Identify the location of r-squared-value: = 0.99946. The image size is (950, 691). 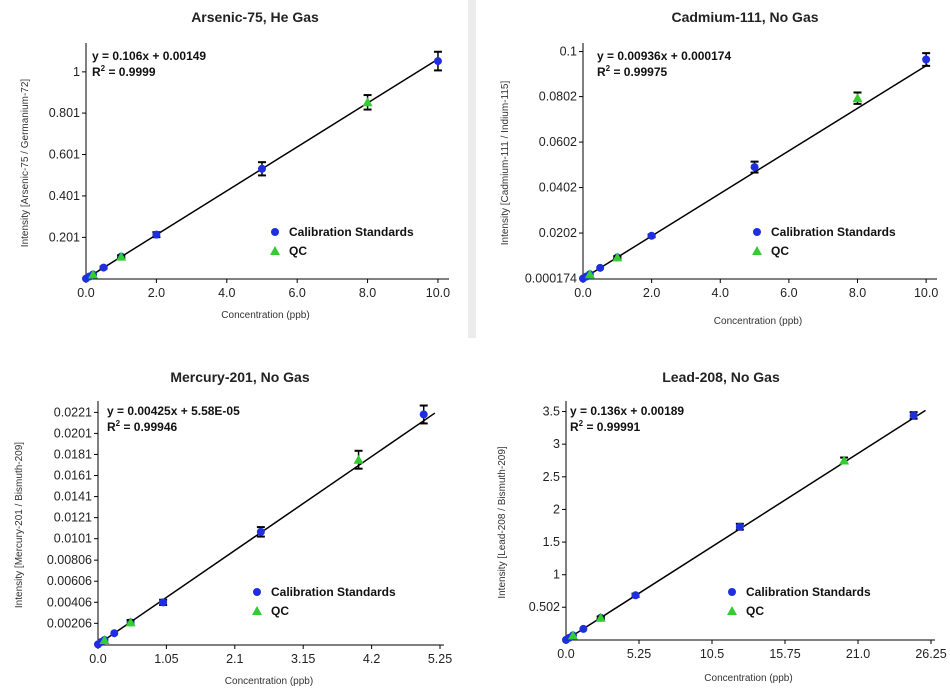
(148, 427).